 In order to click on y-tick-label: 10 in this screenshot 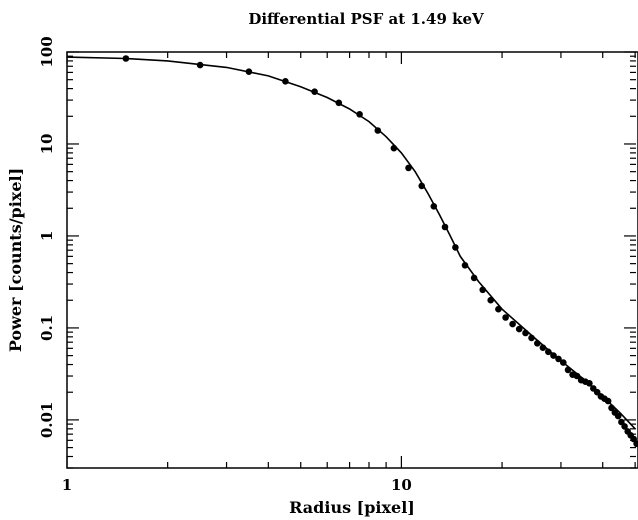, I will do `click(47, 144)`.